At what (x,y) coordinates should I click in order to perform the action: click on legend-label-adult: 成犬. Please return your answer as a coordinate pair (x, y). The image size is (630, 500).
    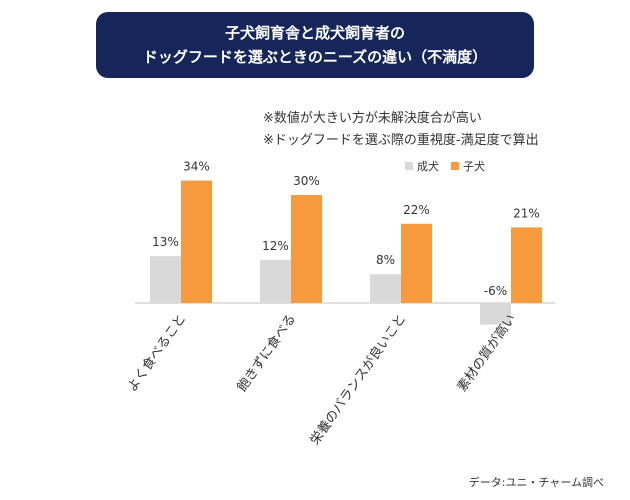
    Looking at the image, I should click on (428, 166).